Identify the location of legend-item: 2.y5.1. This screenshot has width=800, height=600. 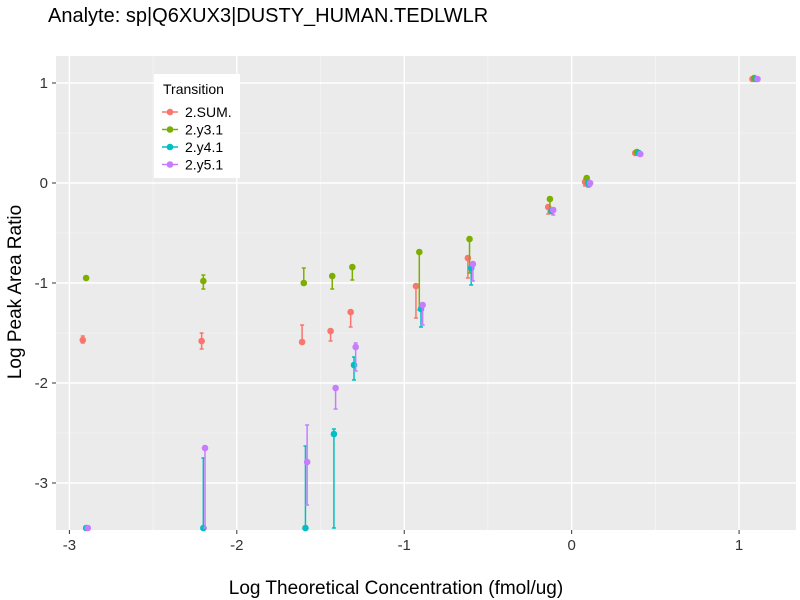
(192, 165).